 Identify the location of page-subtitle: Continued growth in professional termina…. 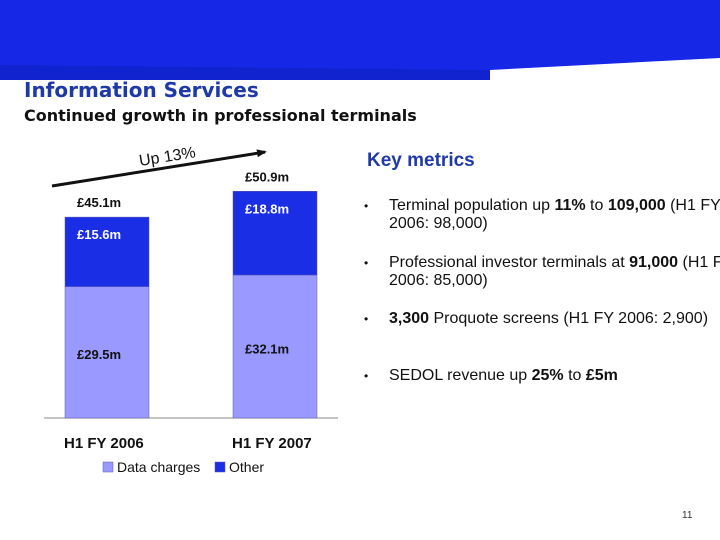
(220, 115).